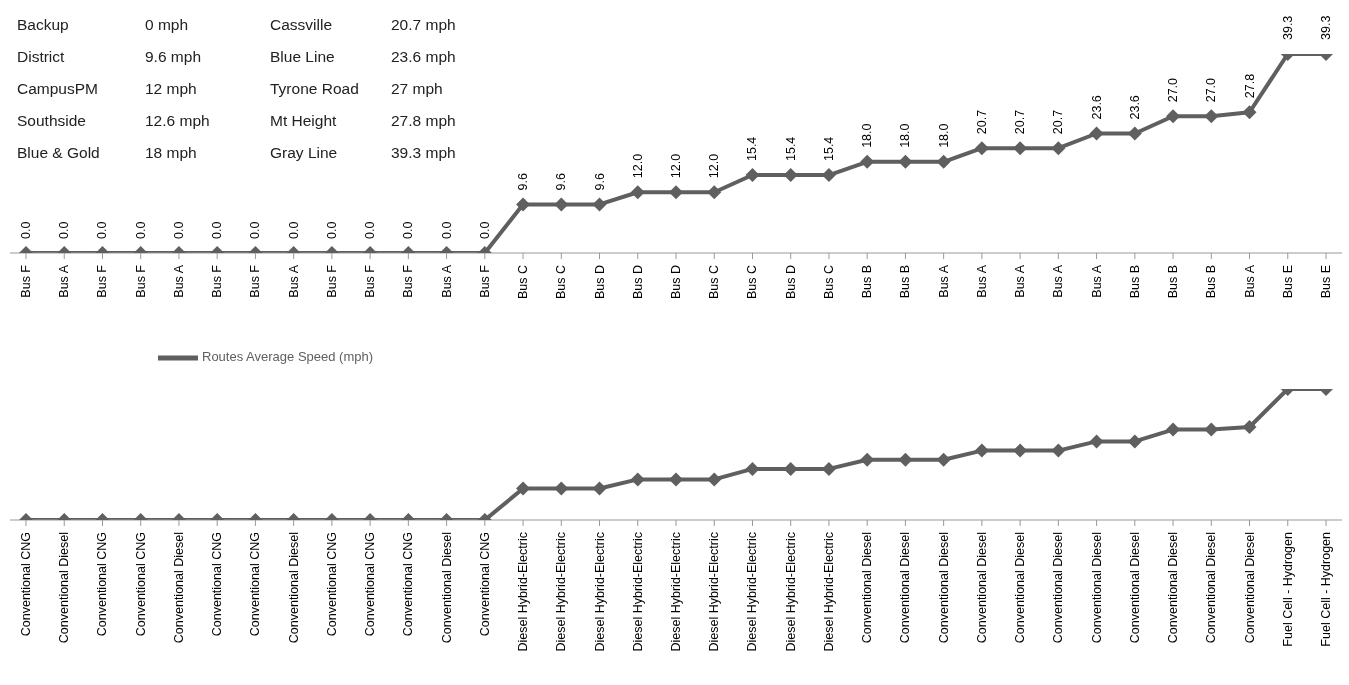  I want to click on annotation: Tyrone Road, so click(315, 89).